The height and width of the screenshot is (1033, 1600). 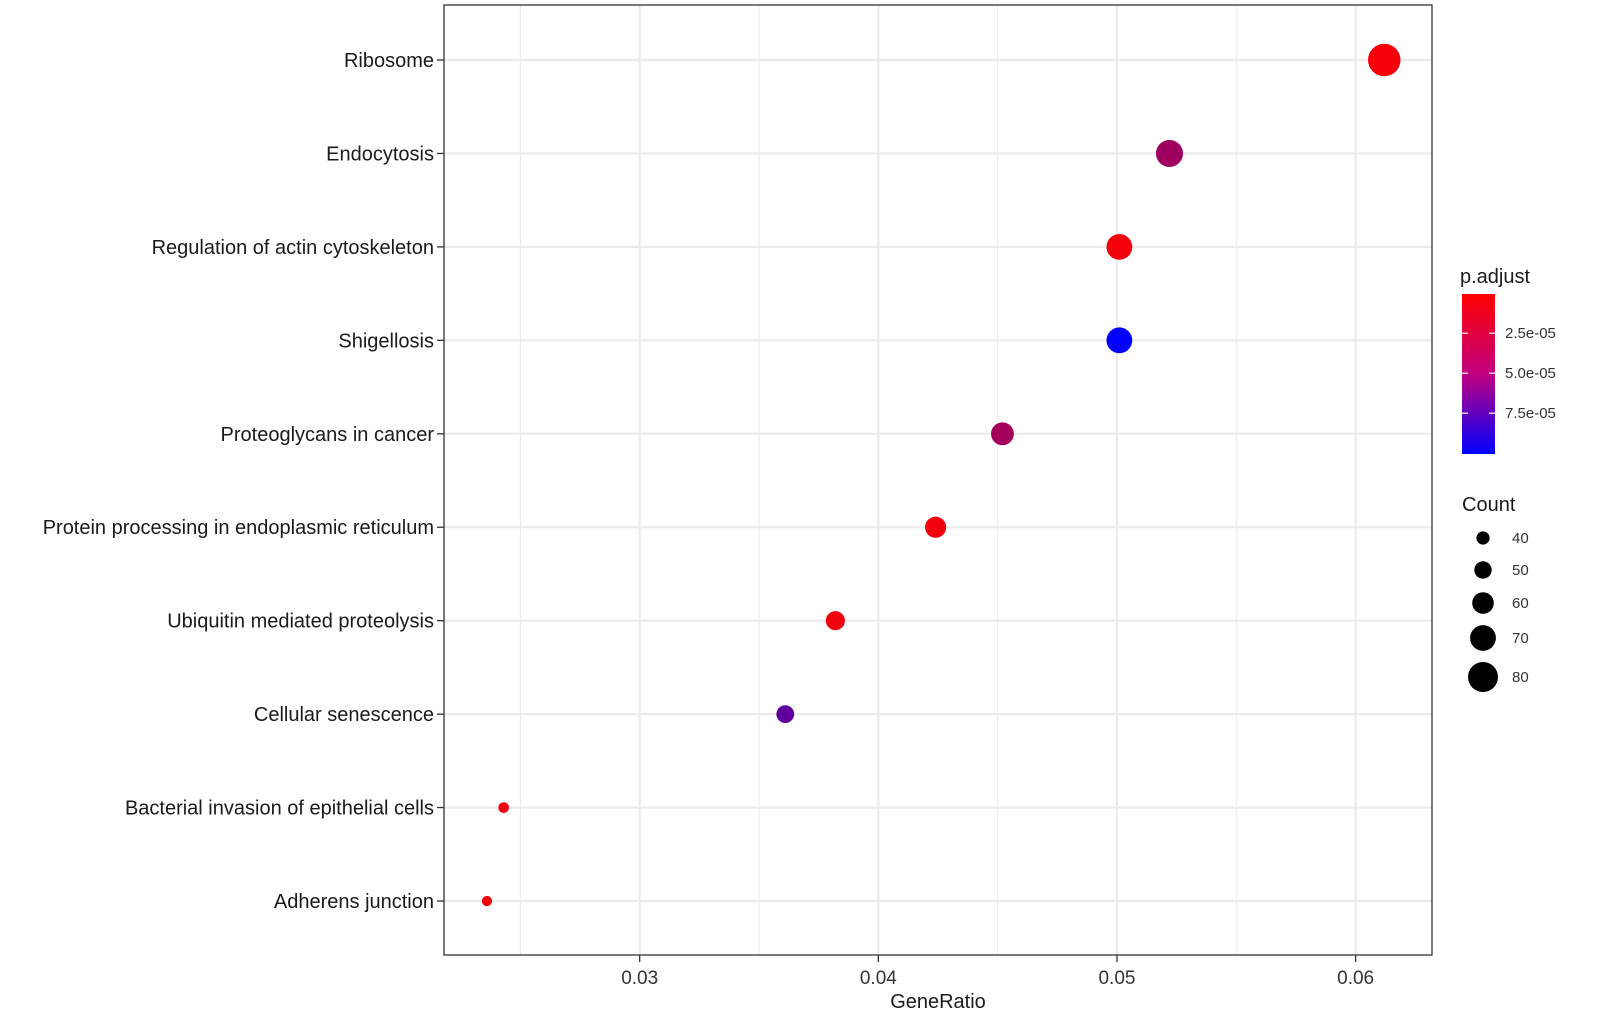 What do you see at coordinates (639, 978) in the screenshot?
I see `x-tick-label: 0.03` at bounding box center [639, 978].